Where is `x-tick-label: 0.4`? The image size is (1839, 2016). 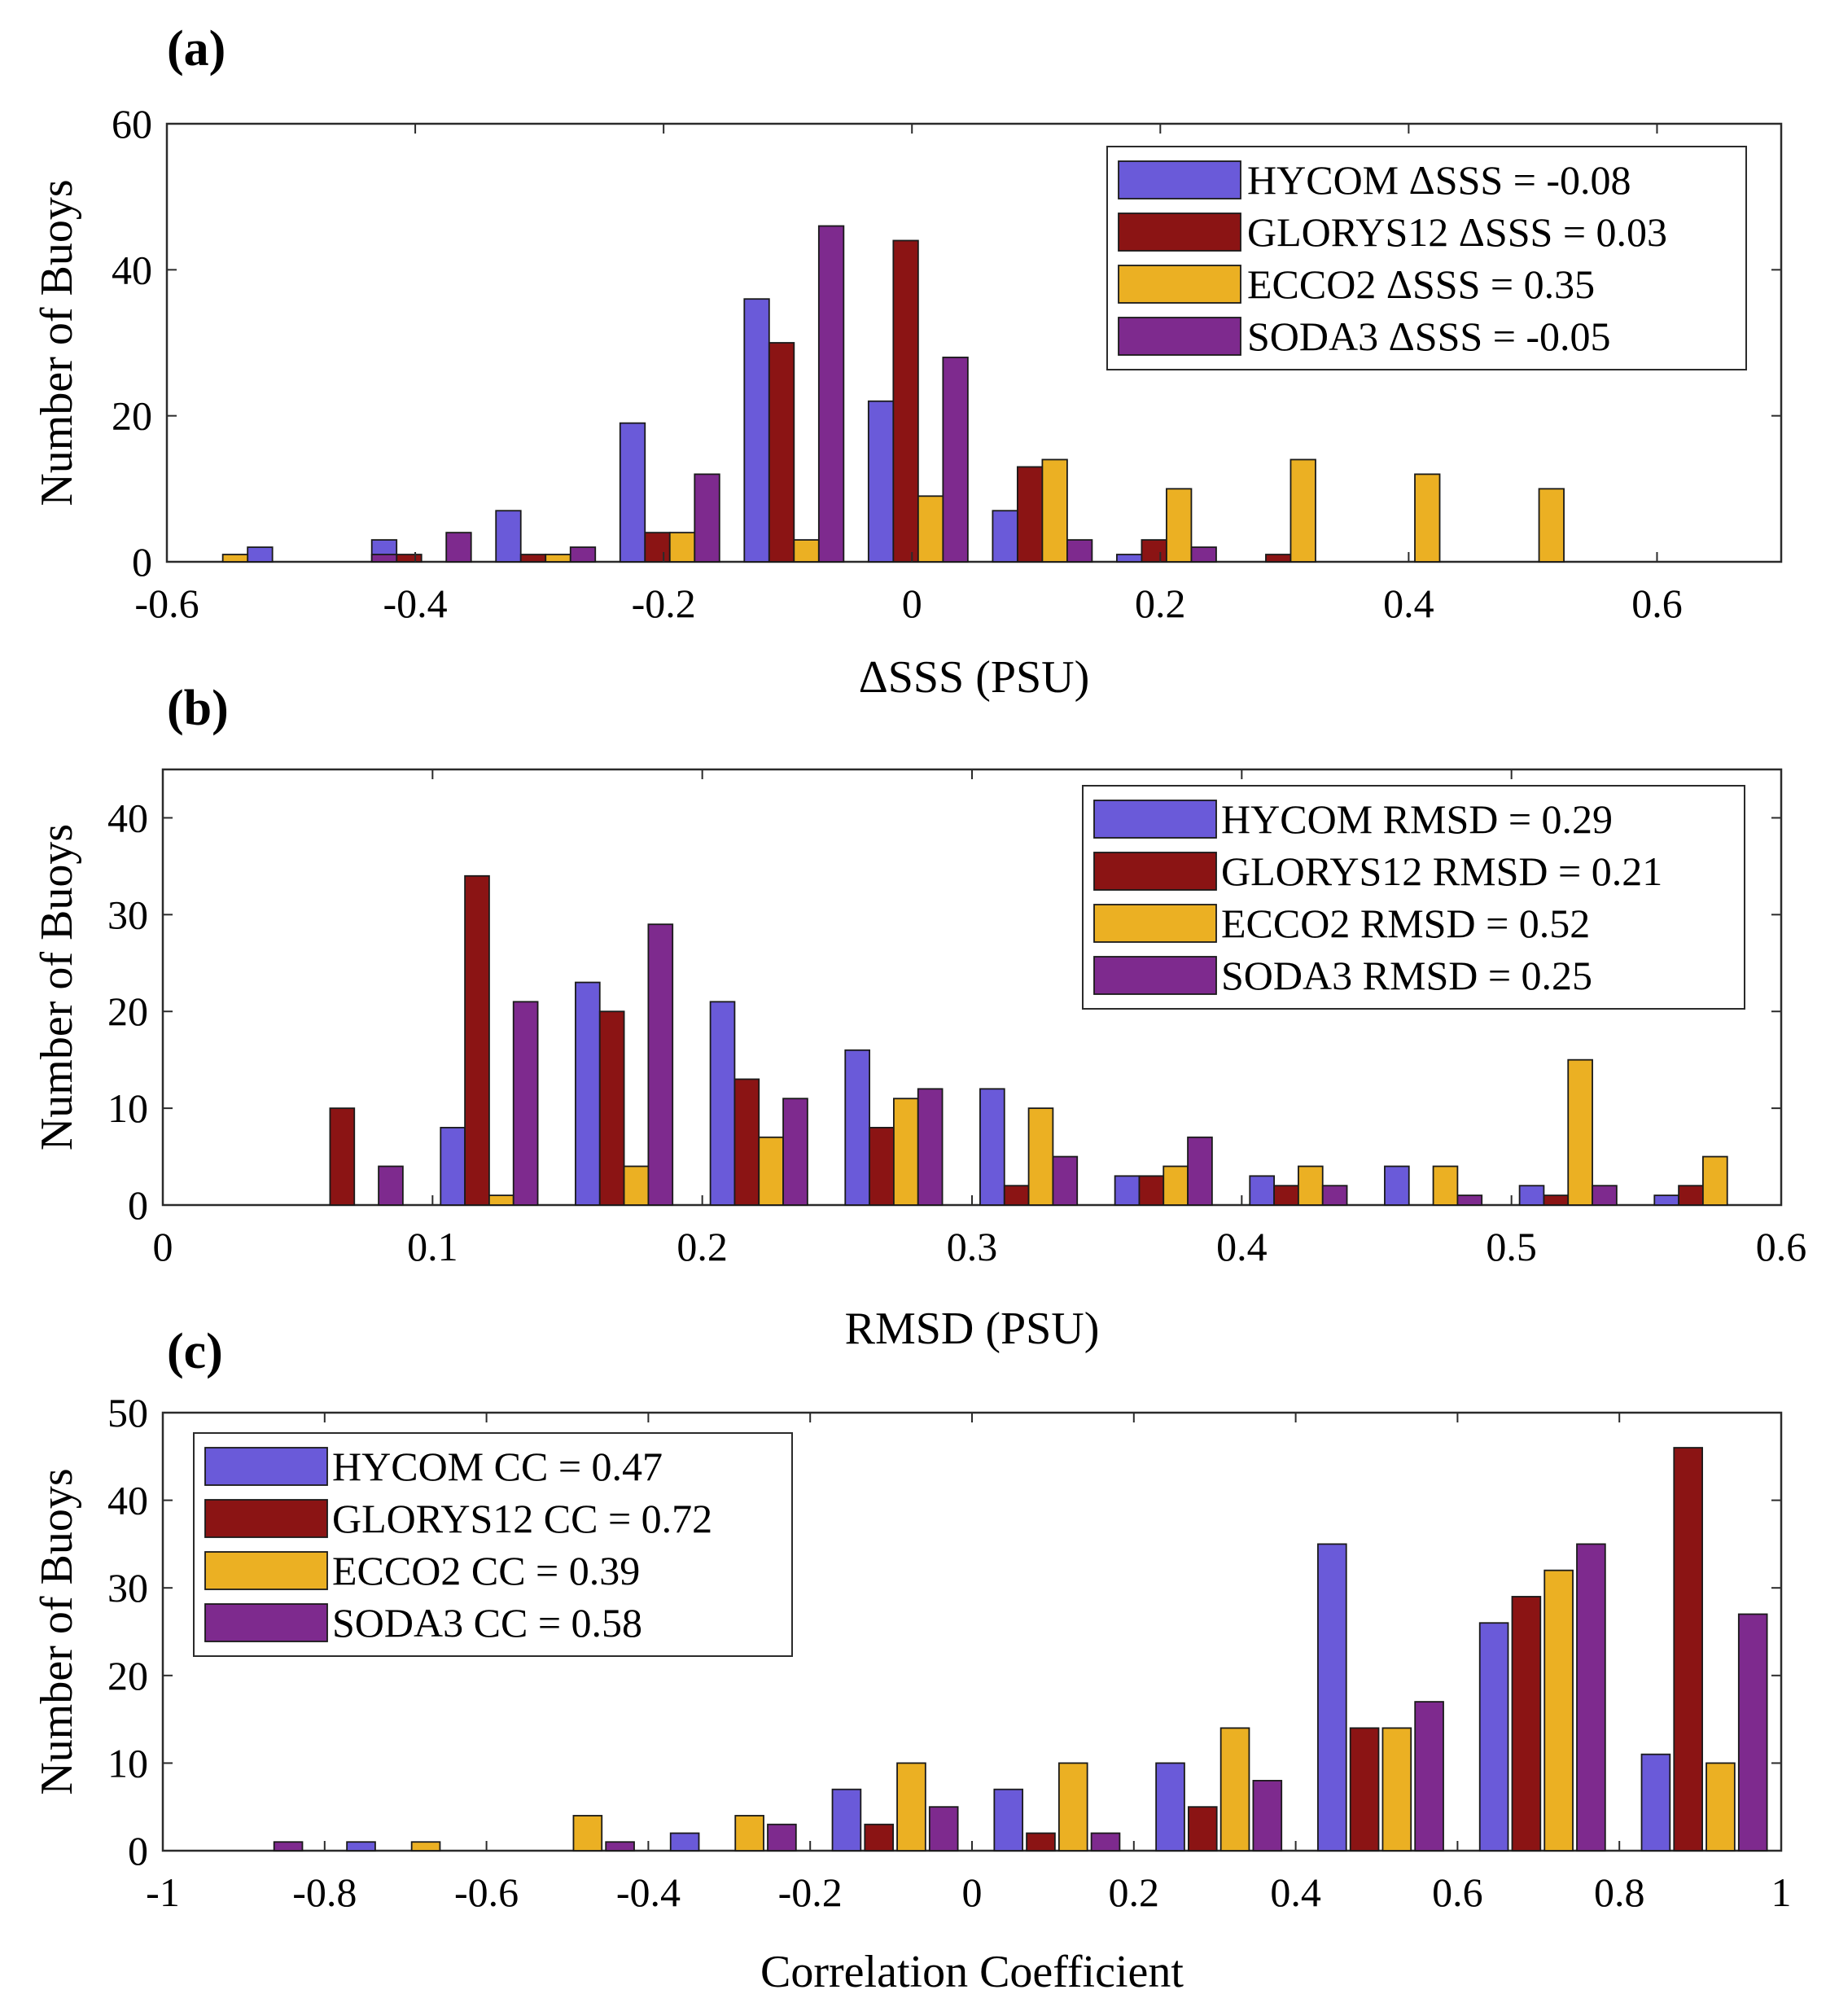 x-tick-label: 0.4 is located at coordinates (1242, 1246).